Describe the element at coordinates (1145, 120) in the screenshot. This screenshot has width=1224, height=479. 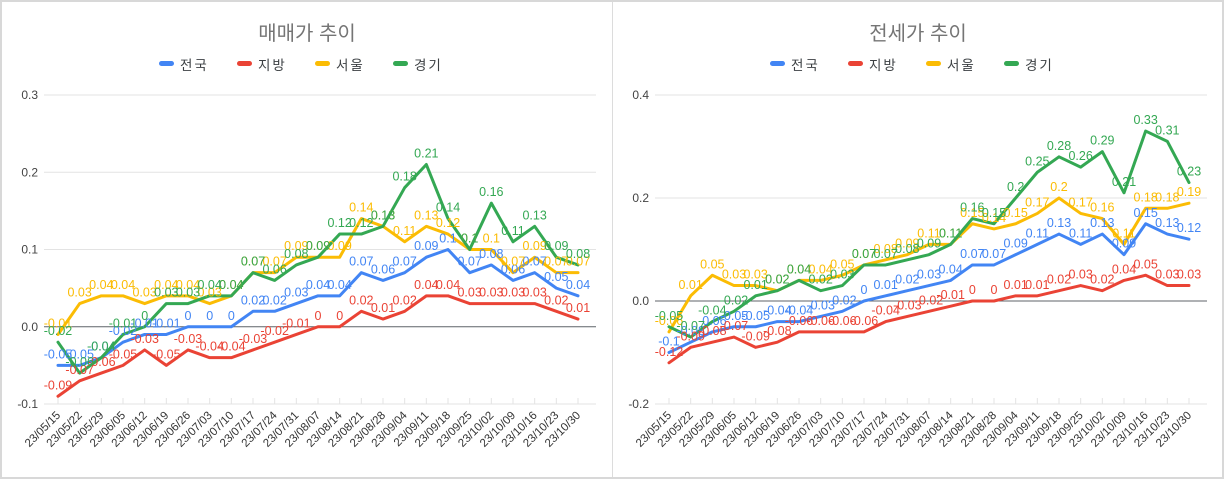
I see `data-label: 0.33` at that location.